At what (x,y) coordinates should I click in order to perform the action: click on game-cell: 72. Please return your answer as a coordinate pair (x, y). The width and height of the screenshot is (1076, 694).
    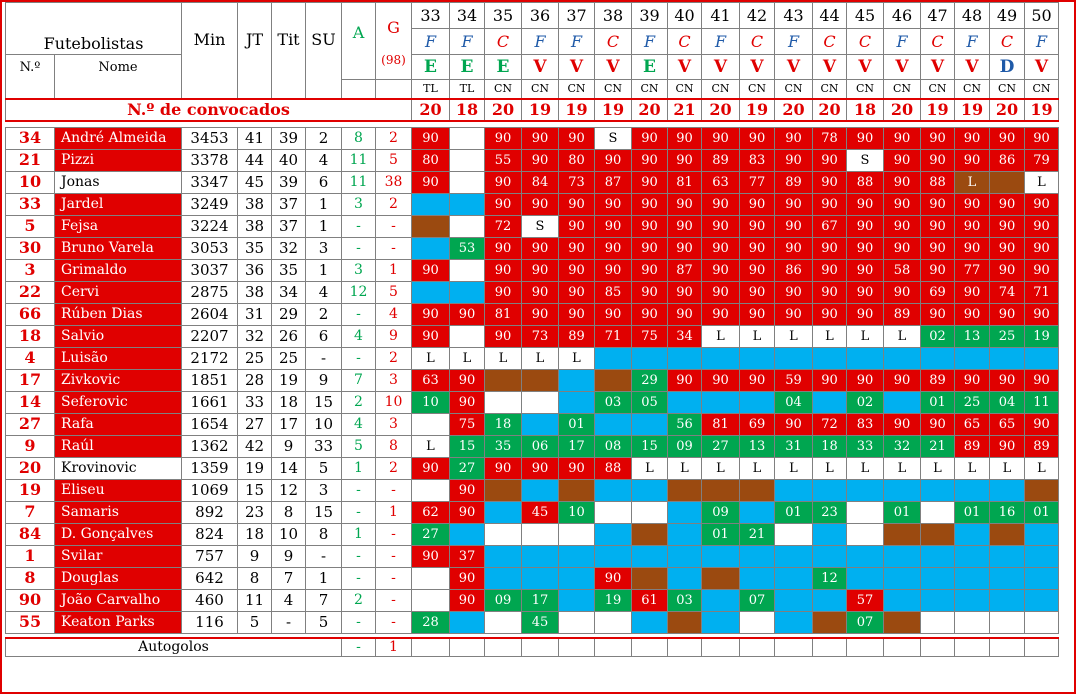
    Looking at the image, I should click on (503, 226).